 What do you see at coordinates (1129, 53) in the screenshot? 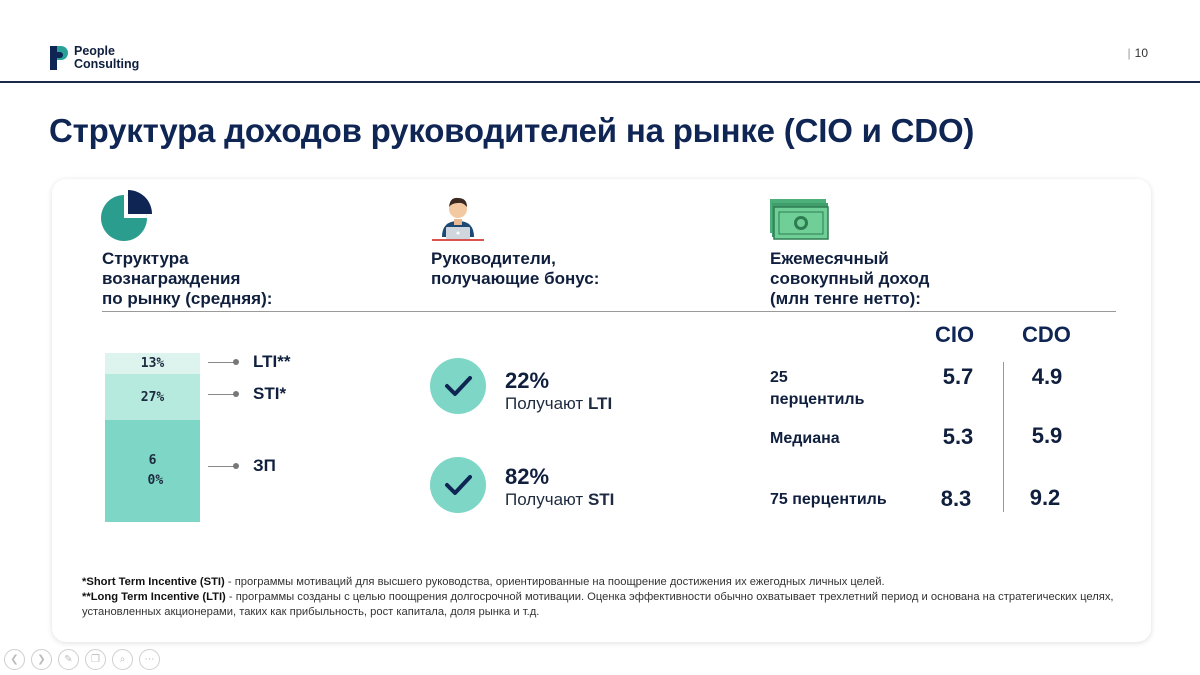
I see `page-sep: |` at bounding box center [1129, 53].